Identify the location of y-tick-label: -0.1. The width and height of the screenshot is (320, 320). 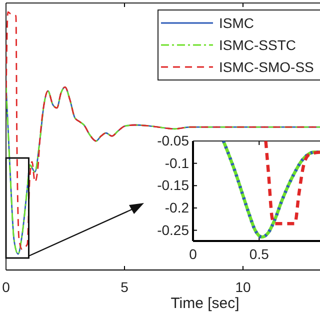
(177, 162).